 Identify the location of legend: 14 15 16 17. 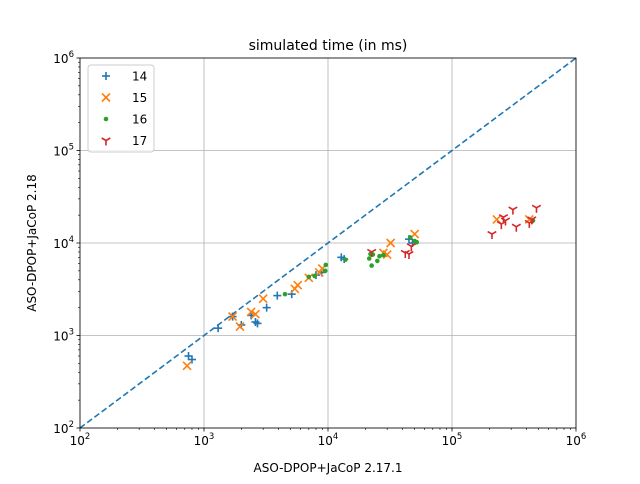
(121, 108).